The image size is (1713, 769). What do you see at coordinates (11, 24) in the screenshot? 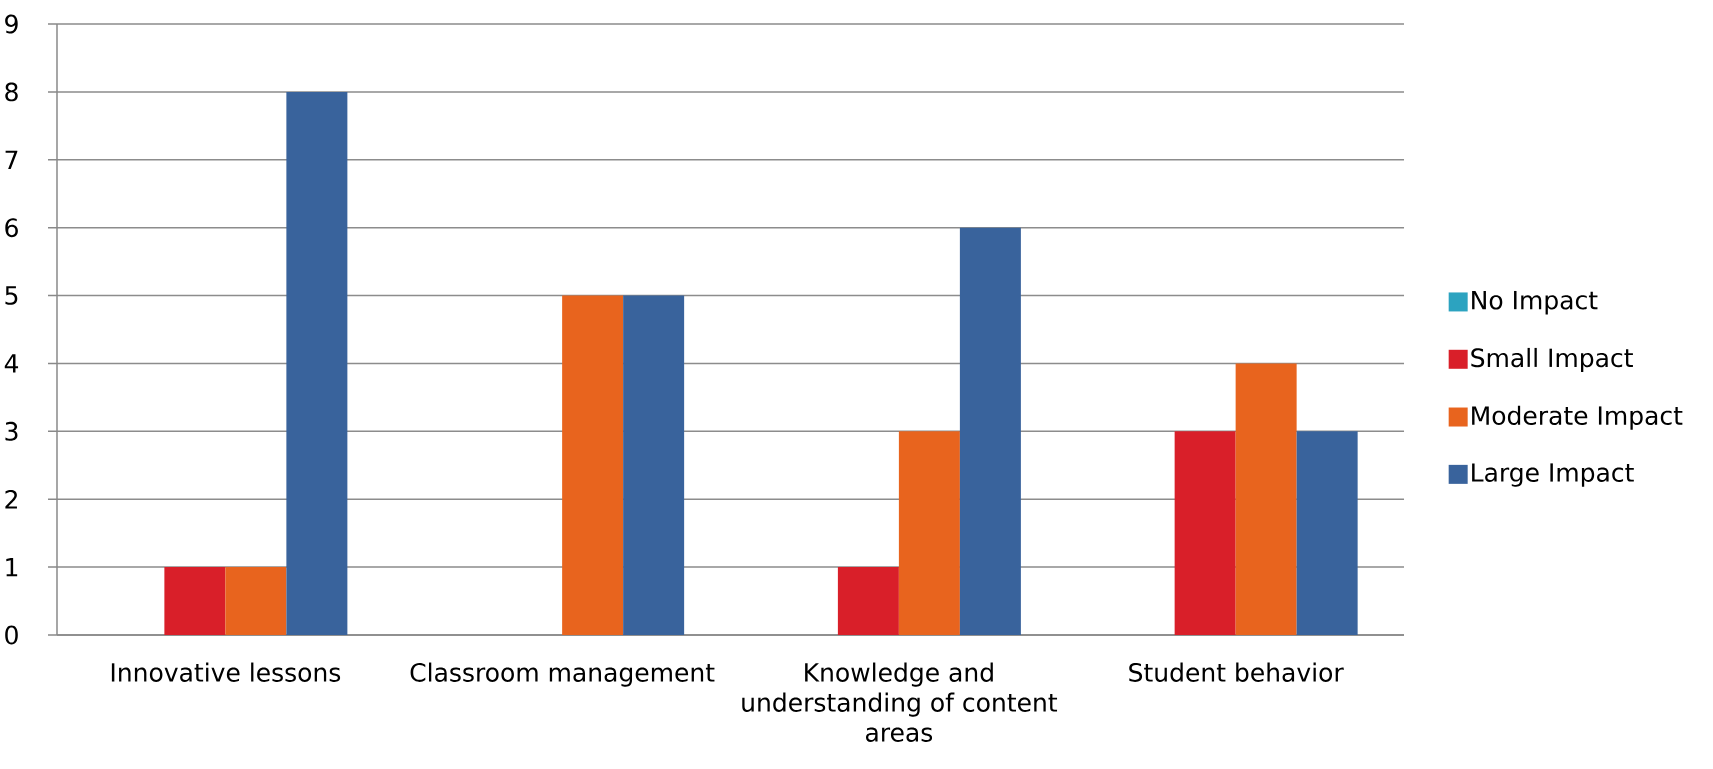
I see `y-tick-label: 9` at bounding box center [11, 24].